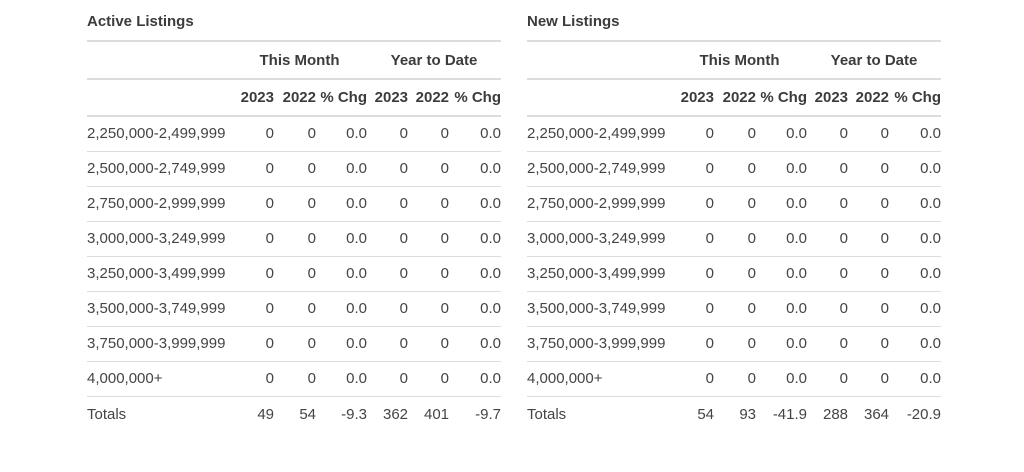 The height and width of the screenshot is (472, 1024). Describe the element at coordinates (159, 239) in the screenshot. I see `price-range-label: 3,000,000-3,249,999` at that location.